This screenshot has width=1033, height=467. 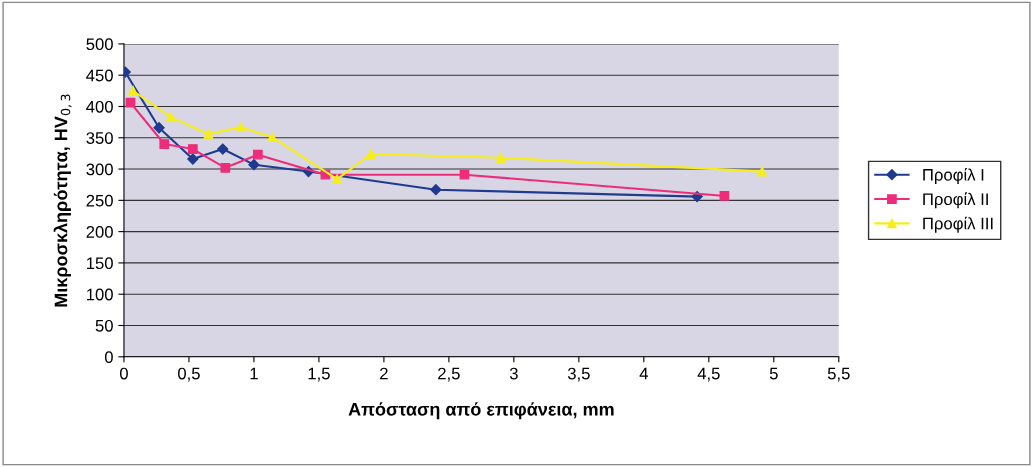 What do you see at coordinates (99, 44) in the screenshot?
I see `y-tick-label: 500` at bounding box center [99, 44].